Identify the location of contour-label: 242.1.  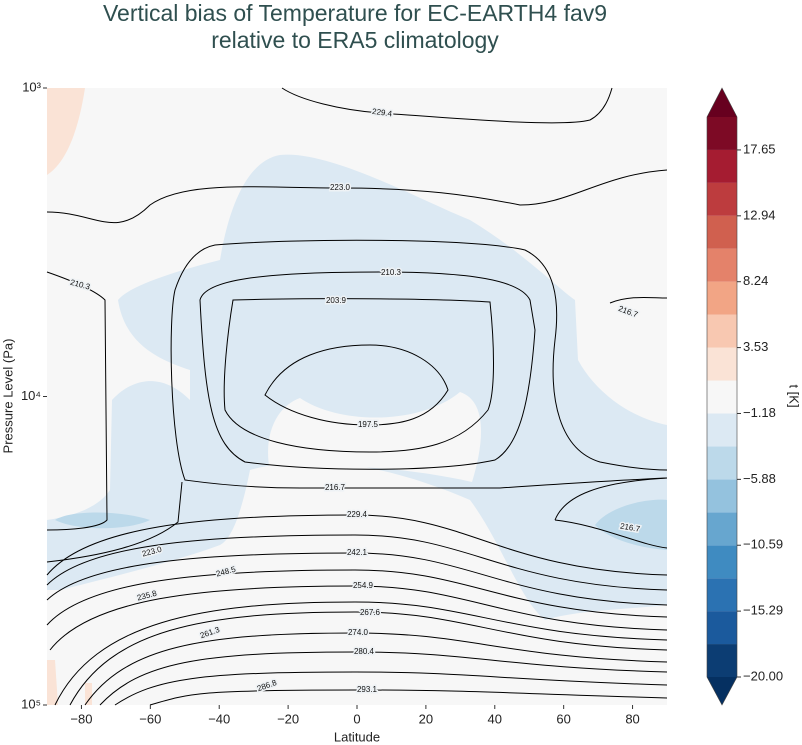
(357, 552).